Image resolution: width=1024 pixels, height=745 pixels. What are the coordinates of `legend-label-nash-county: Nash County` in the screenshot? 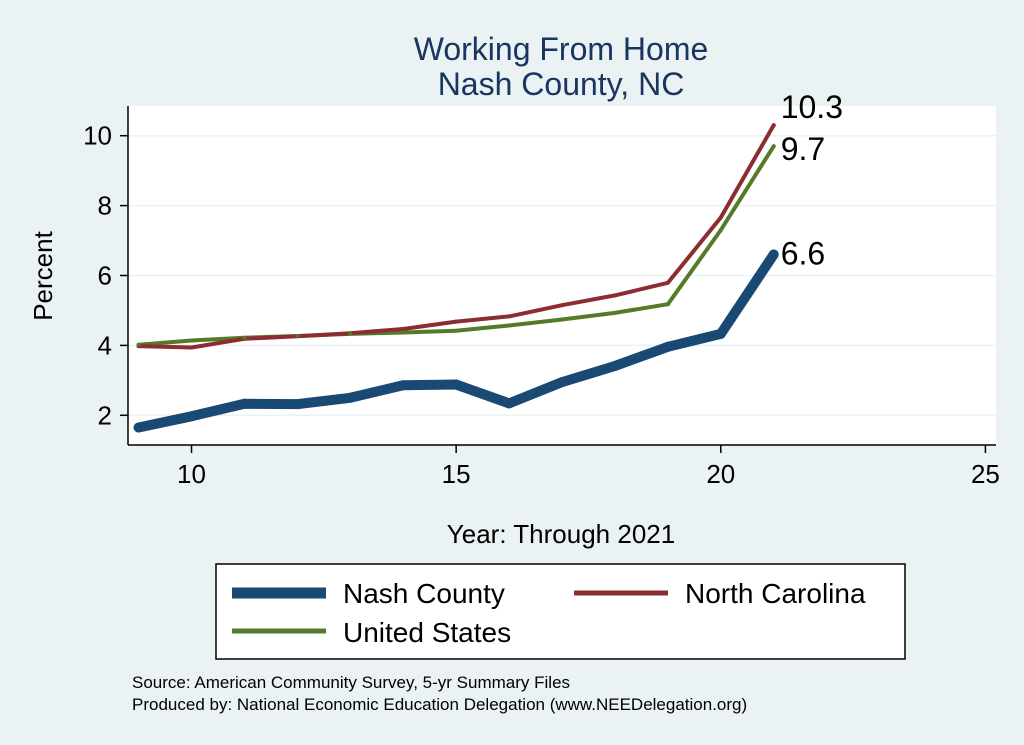 It's located at (424, 593).